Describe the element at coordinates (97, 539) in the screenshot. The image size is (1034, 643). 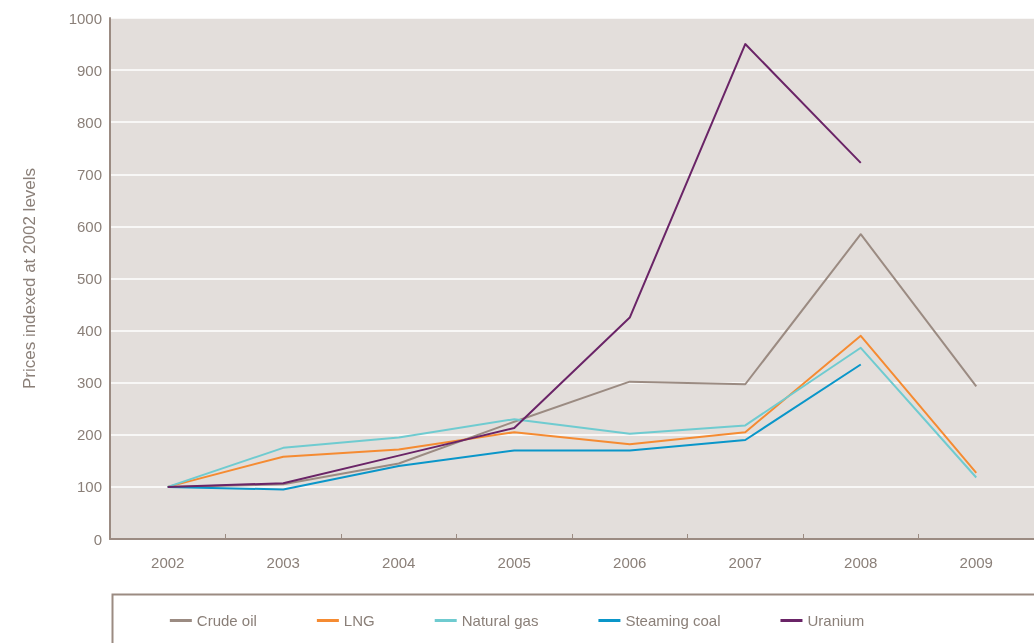
I see `y-tick-label: 0` at that location.